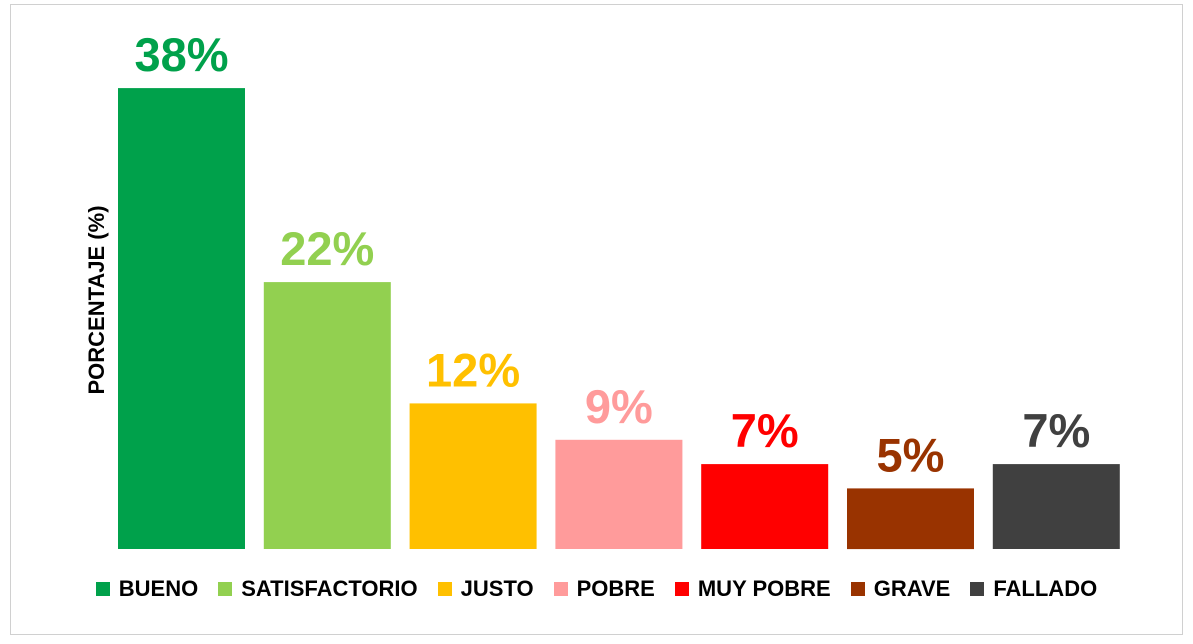  What do you see at coordinates (473, 369) in the screenshot?
I see `value-label-justo: 12%` at bounding box center [473, 369].